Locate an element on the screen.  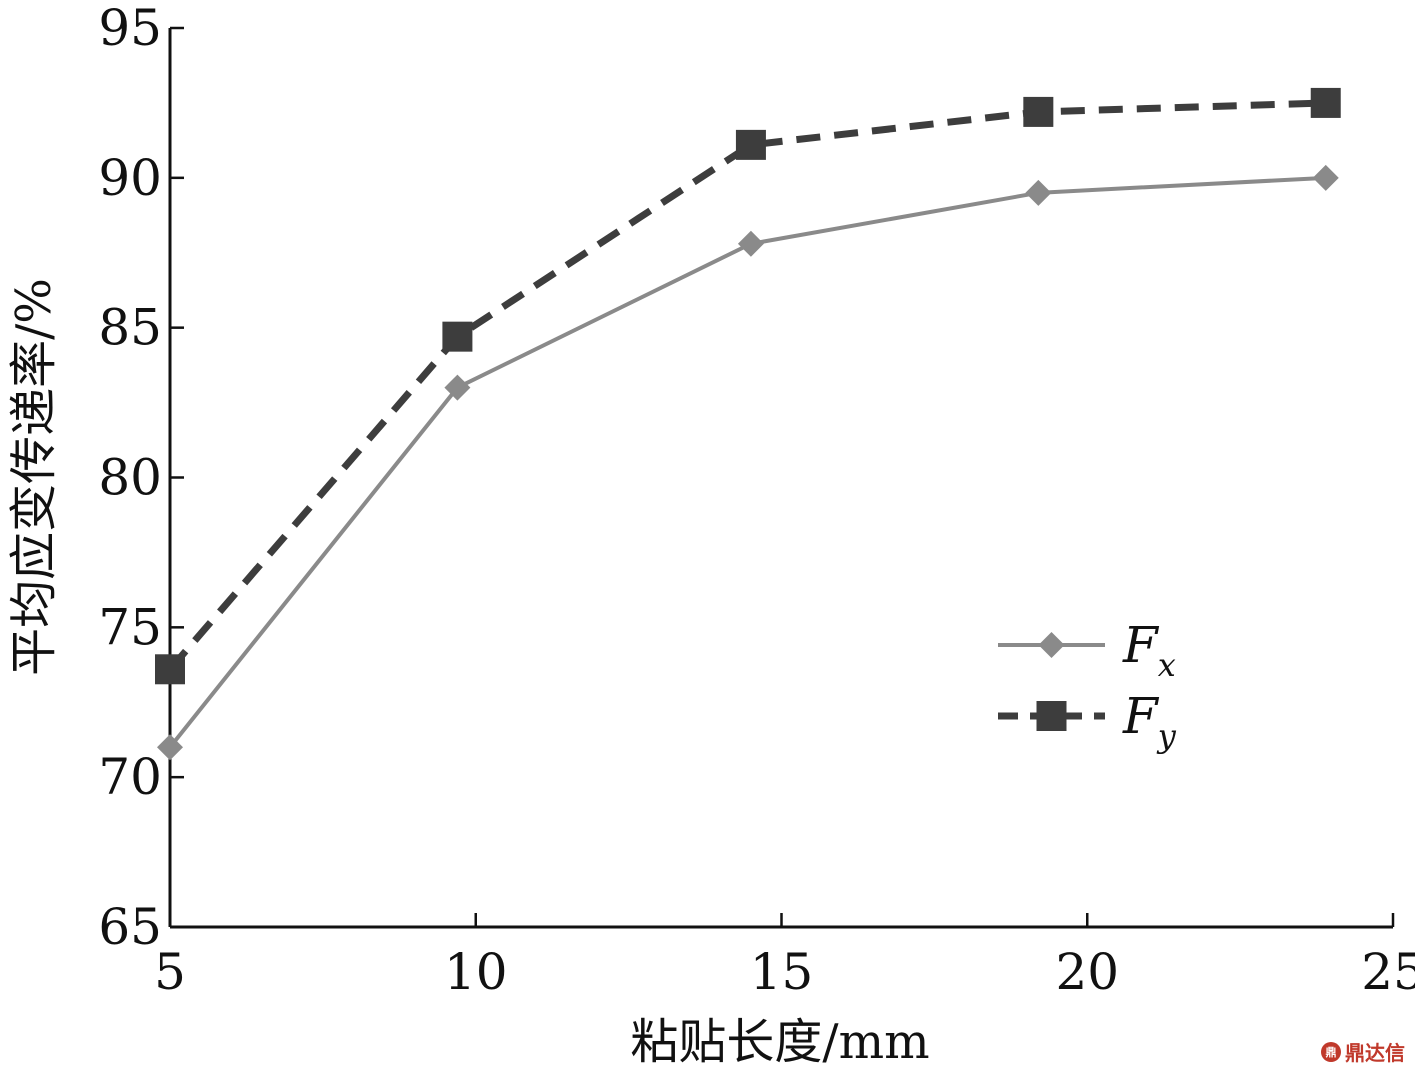
x-axis-title: 粘贴长度/mm is located at coordinates (779, 1042).